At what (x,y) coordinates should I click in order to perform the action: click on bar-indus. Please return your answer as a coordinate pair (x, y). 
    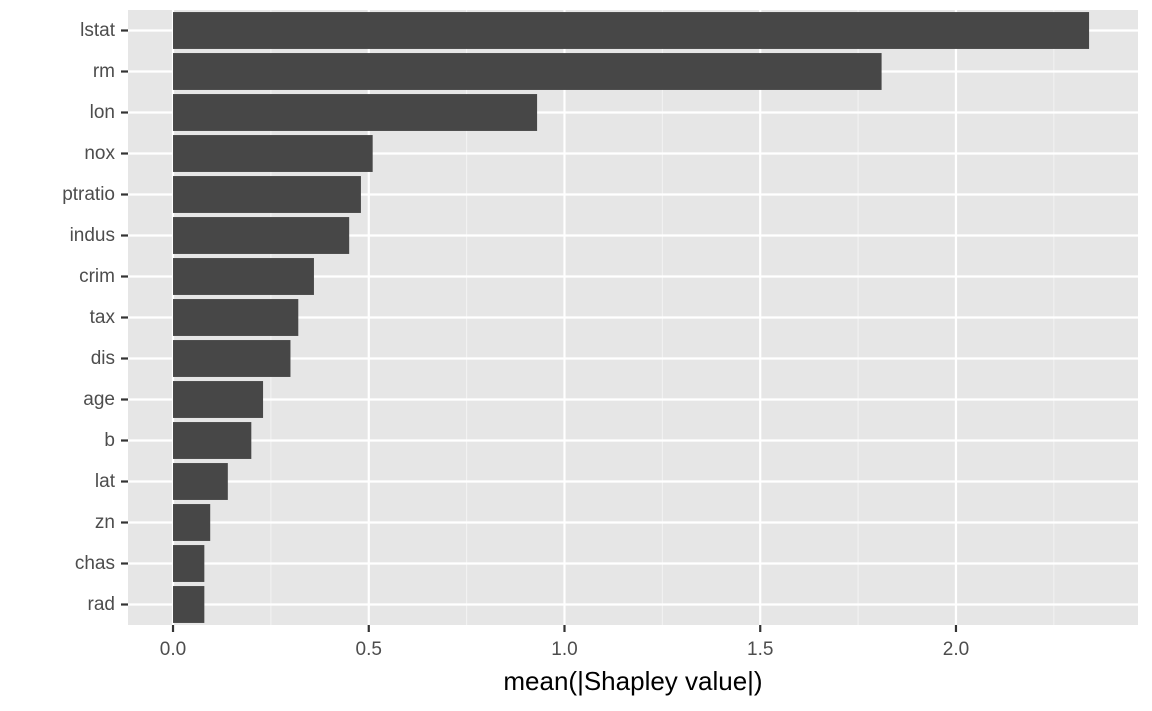
    Looking at the image, I should click on (261, 235).